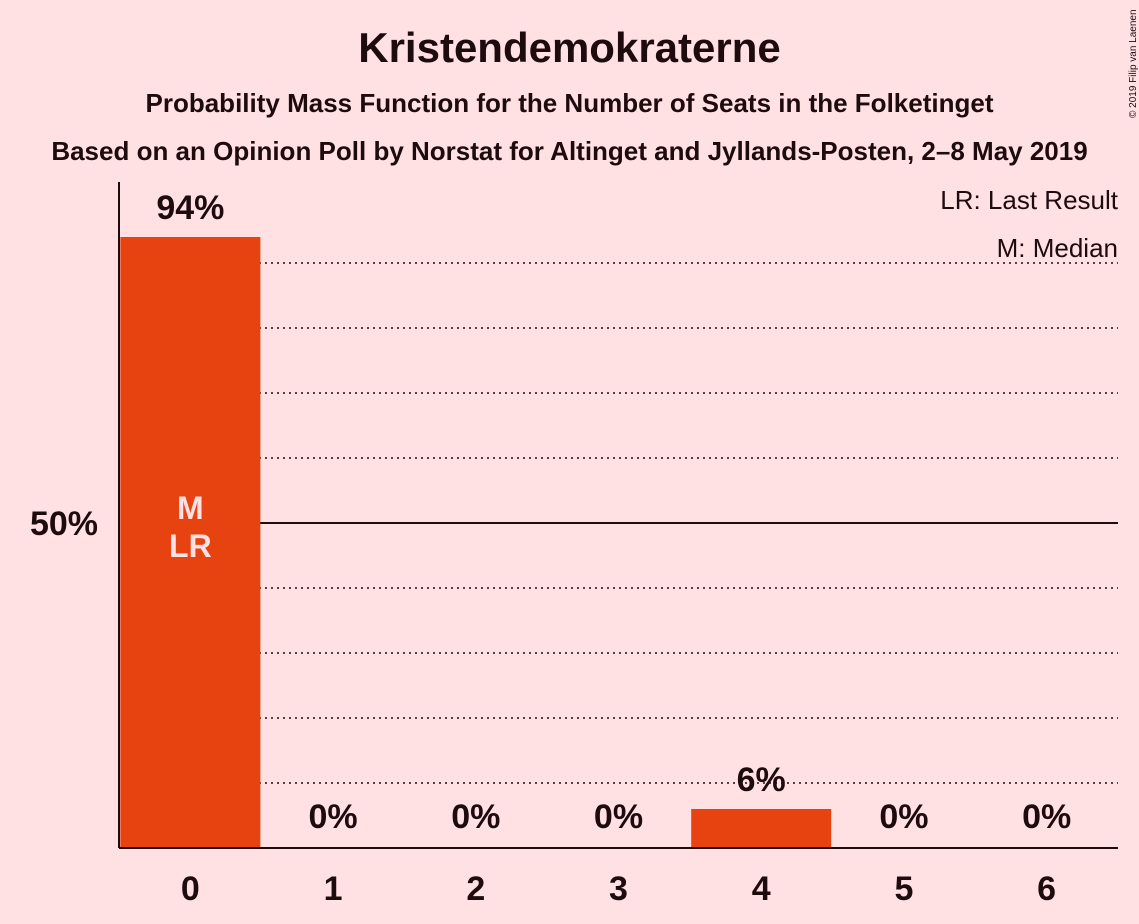 This screenshot has height=924, width=1139. What do you see at coordinates (1046, 889) in the screenshot?
I see `x-tick-label-6: 6` at bounding box center [1046, 889].